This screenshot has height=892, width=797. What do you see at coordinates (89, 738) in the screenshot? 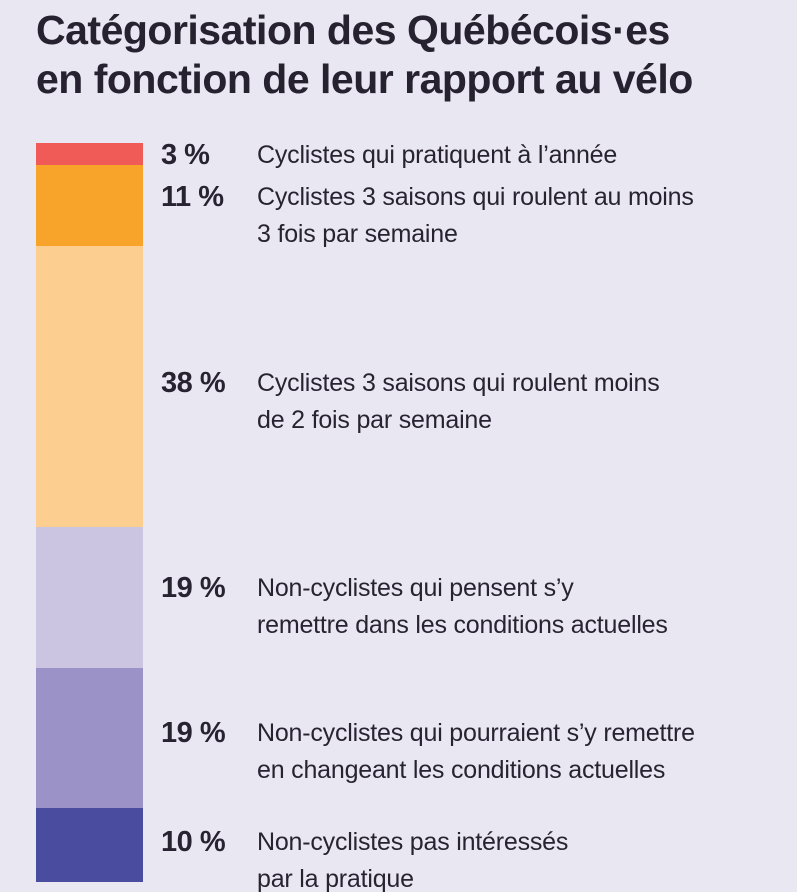
I see `bar-segment-noncyclistes-pourraient` at bounding box center [89, 738].